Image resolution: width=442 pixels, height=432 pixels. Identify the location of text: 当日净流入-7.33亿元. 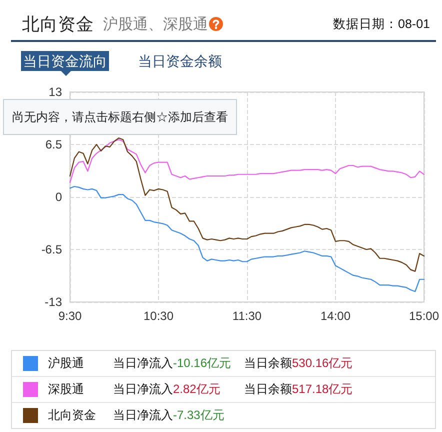
(168, 415).